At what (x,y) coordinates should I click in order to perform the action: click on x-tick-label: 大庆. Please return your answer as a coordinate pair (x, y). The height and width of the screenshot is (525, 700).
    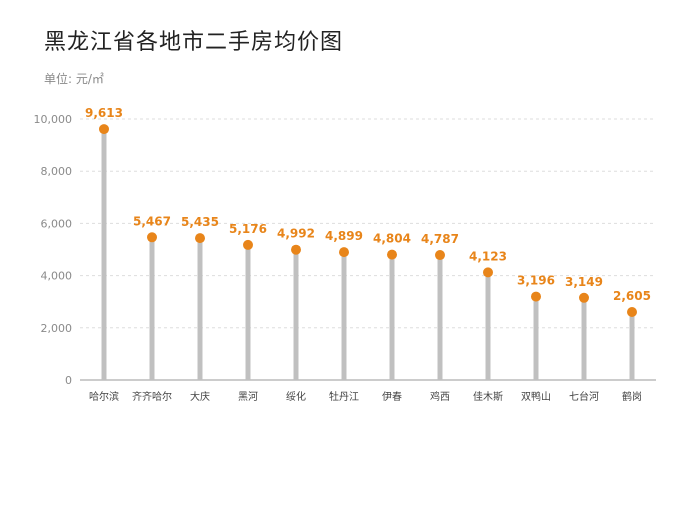
    Looking at the image, I should click on (200, 396).